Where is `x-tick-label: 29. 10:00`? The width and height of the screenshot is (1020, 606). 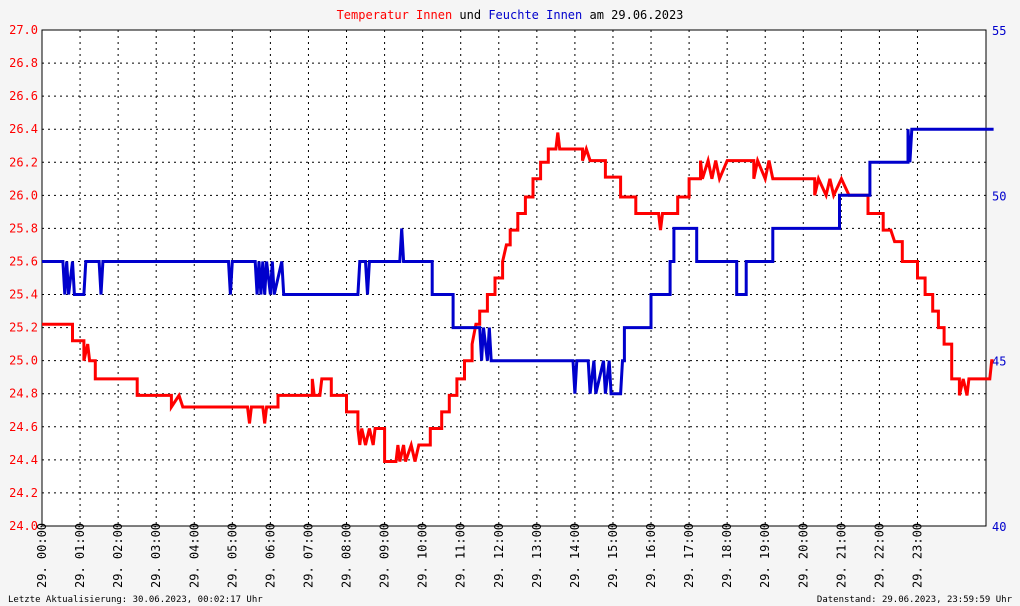
x-tick-label: 29. 10:00 is located at coordinates (423, 555).